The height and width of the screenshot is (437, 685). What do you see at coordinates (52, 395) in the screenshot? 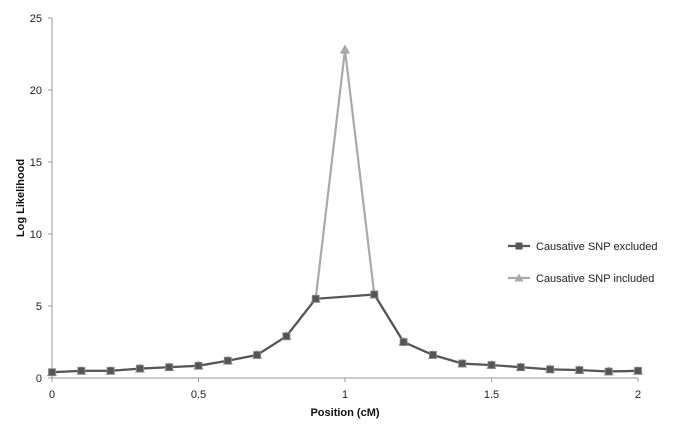
I see `x-tick-label: 0` at bounding box center [52, 395].